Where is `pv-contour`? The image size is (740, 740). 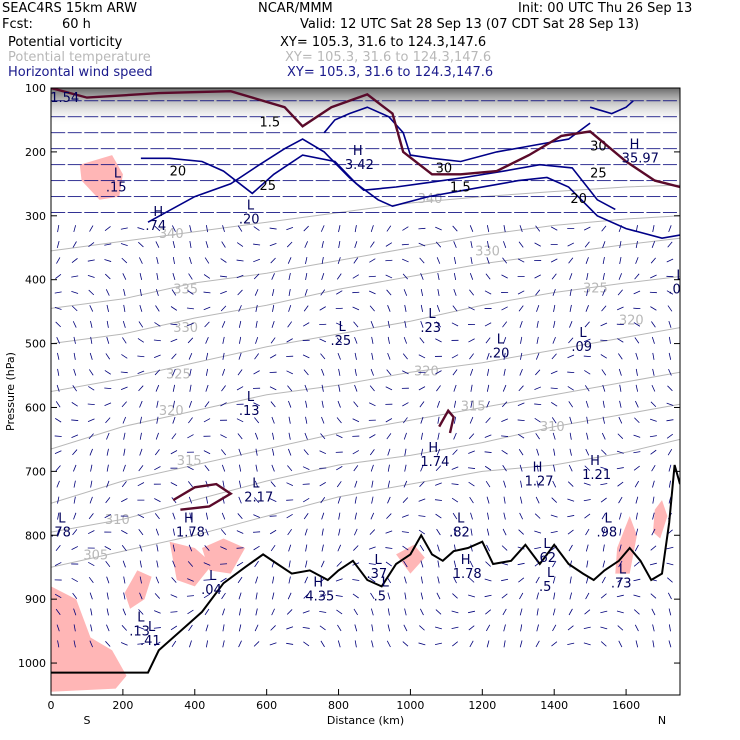 pv-contour is located at coordinates (365, 138).